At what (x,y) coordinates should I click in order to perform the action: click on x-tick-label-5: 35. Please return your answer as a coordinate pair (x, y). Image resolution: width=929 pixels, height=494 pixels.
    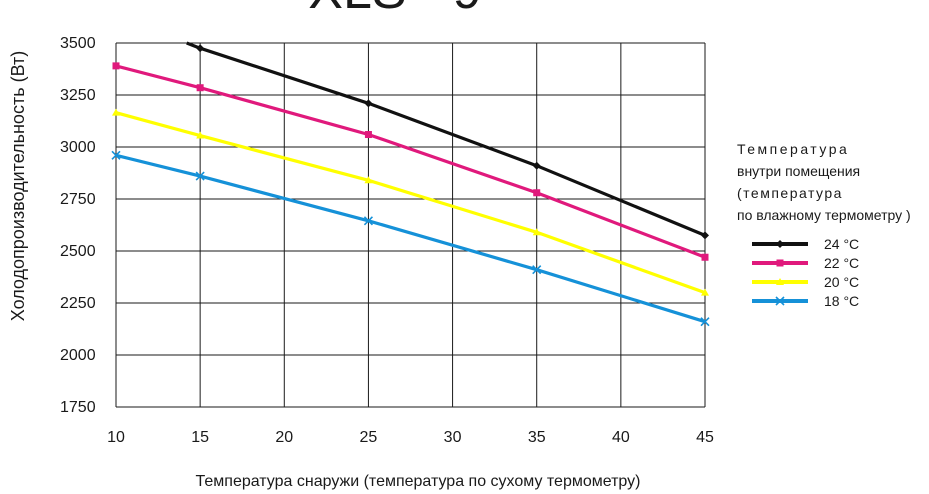
    Looking at the image, I should click on (537, 437).